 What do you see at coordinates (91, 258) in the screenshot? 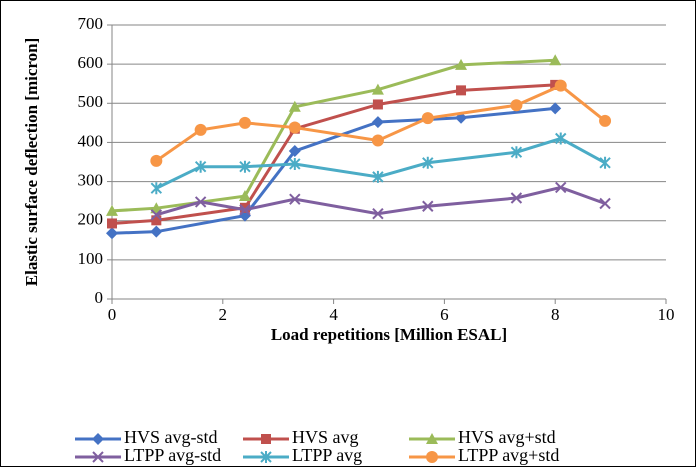
I see `y-tick-label: 100` at bounding box center [91, 258].